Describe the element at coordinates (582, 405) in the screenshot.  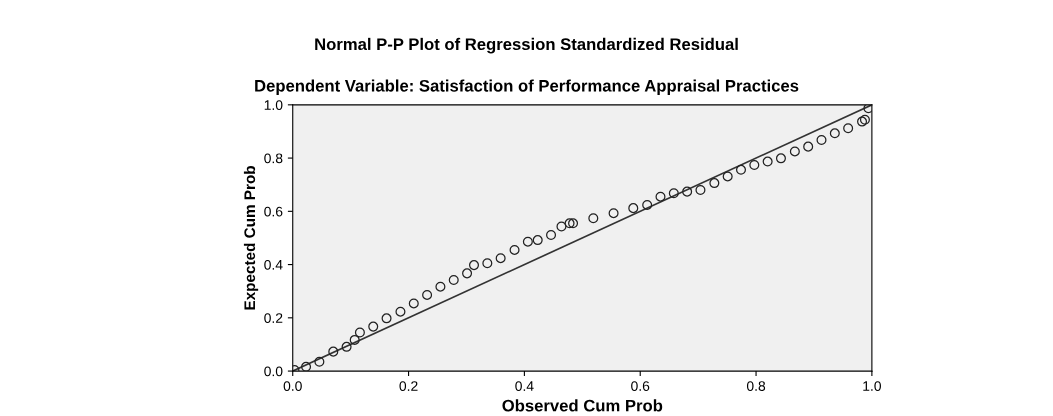
I see `x-axis-title: Observed Cum Prob` at that location.